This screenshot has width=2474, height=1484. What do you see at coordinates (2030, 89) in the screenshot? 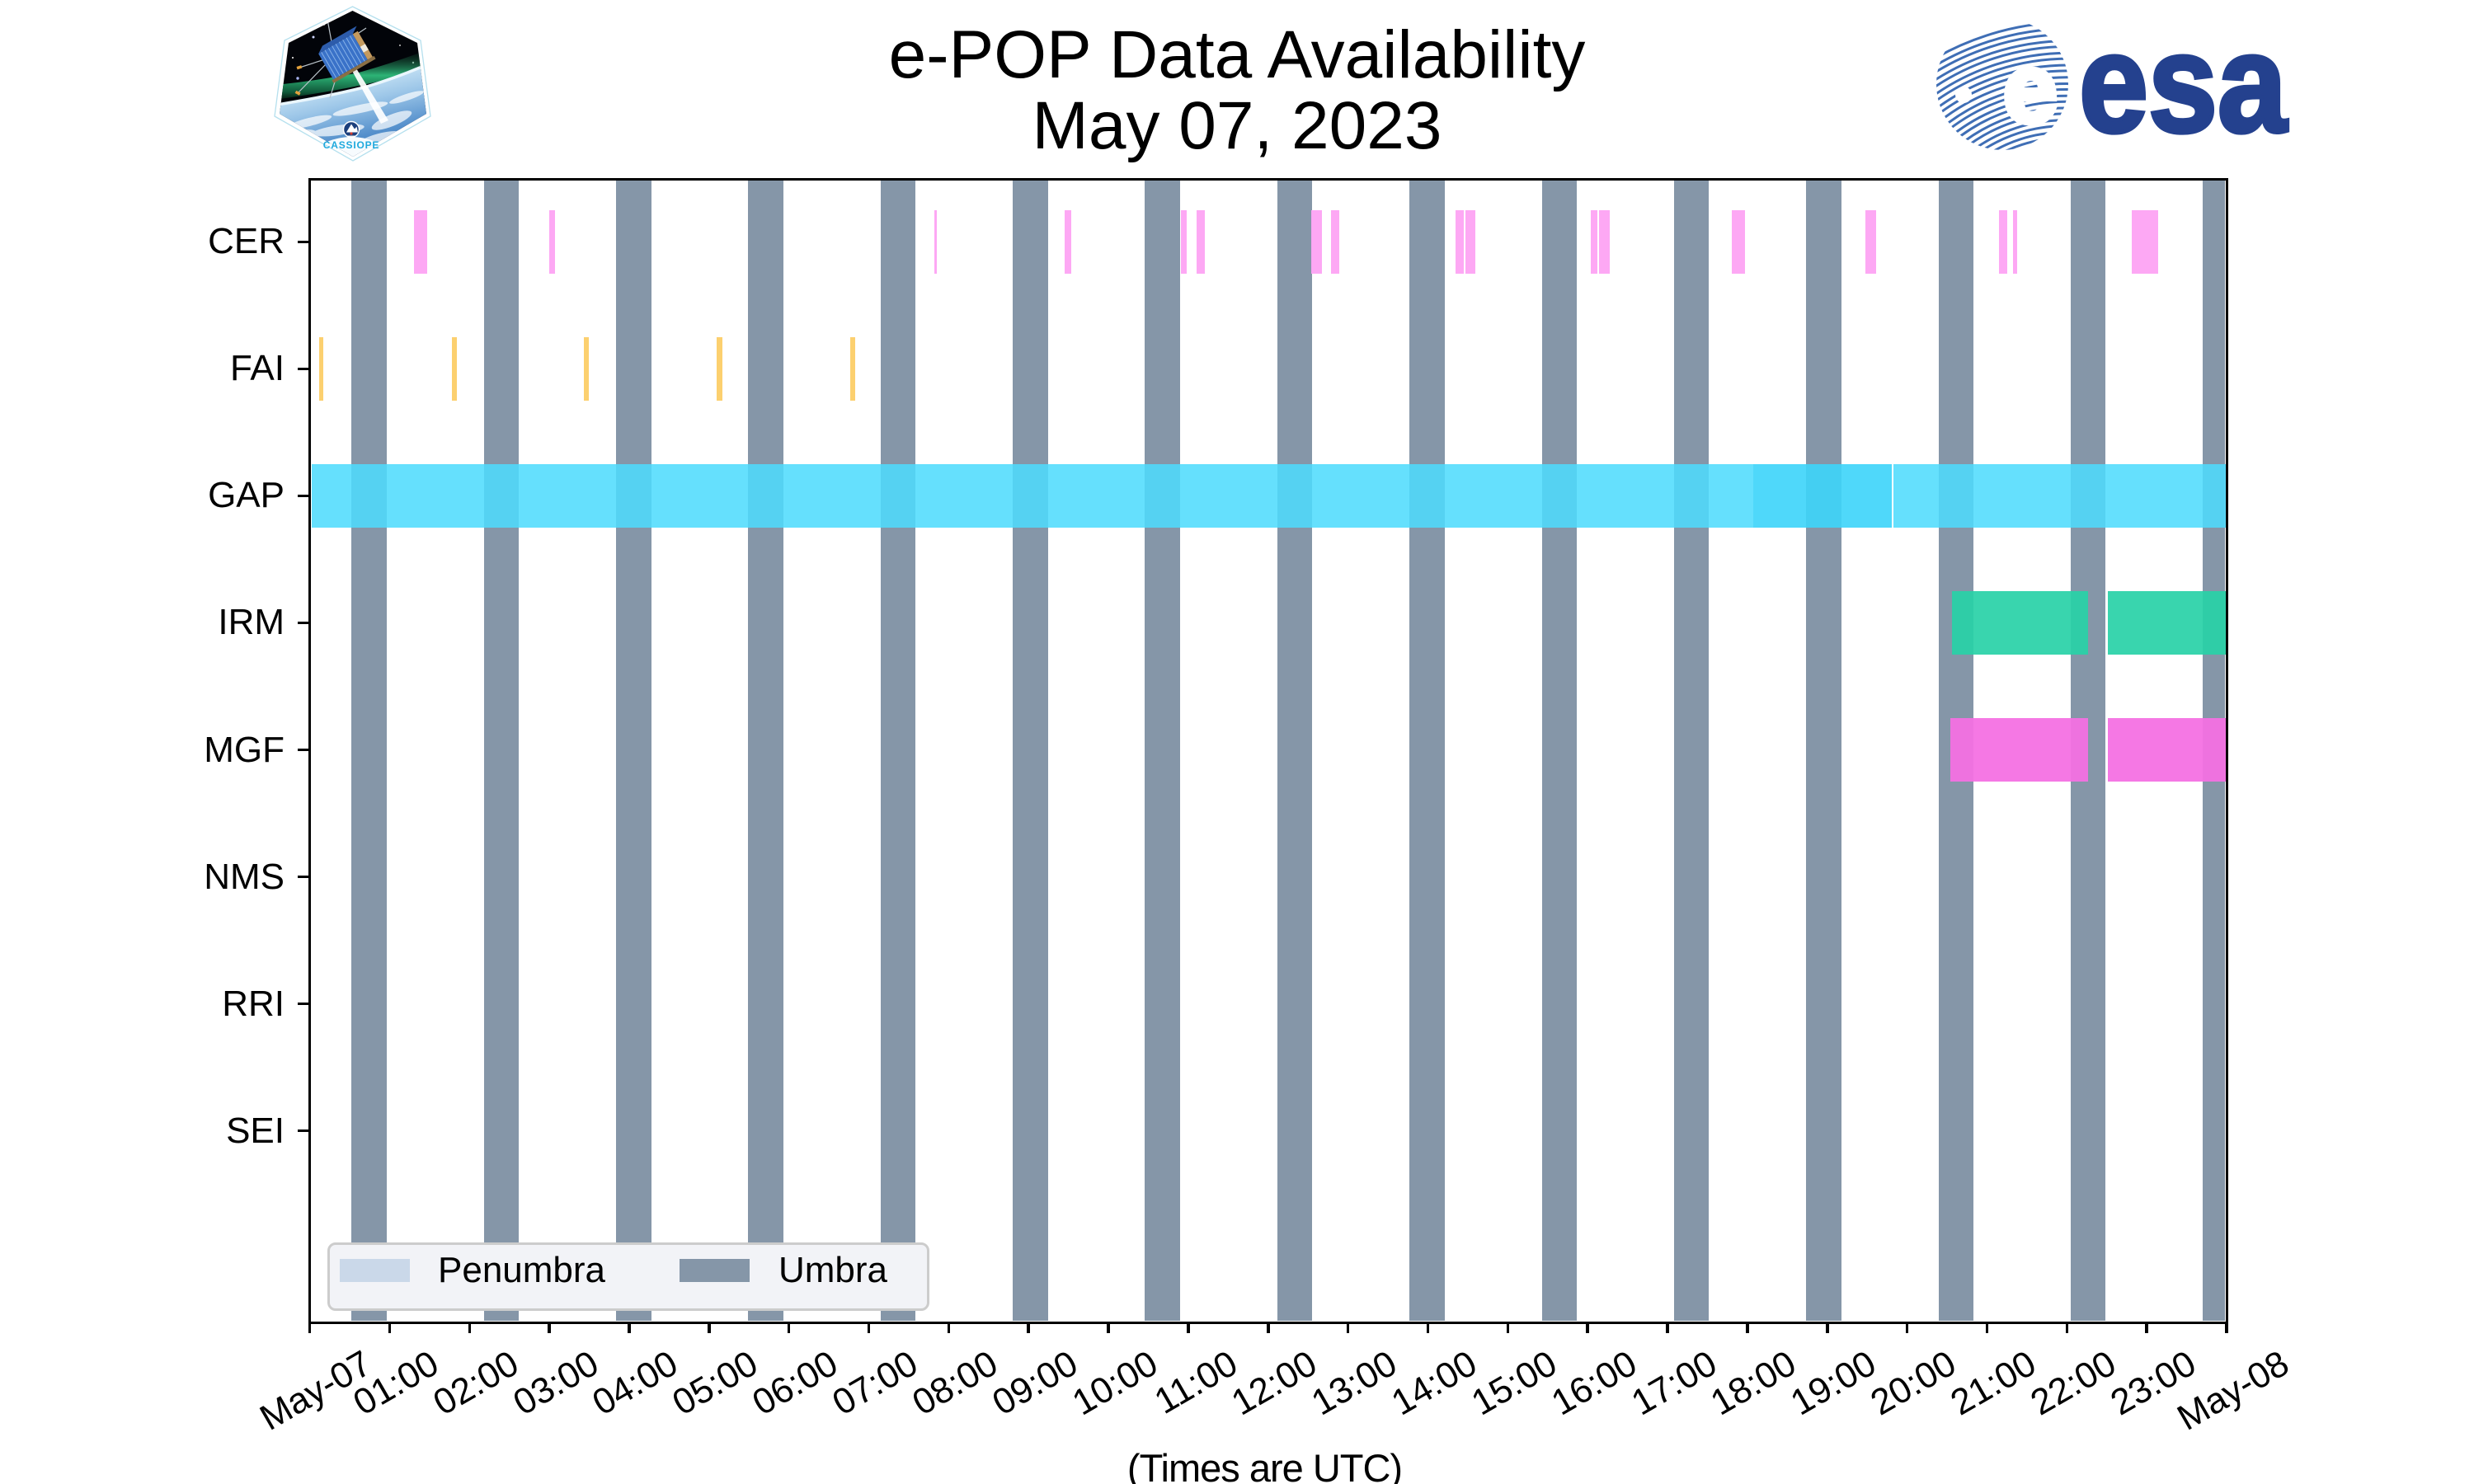
I see `svg-text: e` at bounding box center [2030, 89].